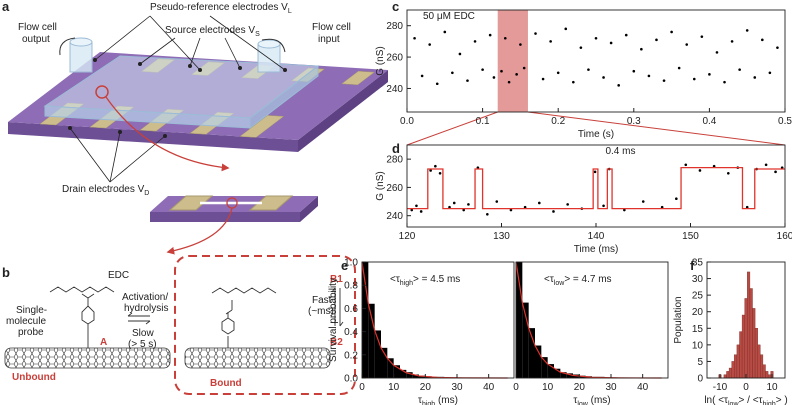 The height and width of the screenshot is (405, 792). Describe the element at coordinates (558, 121) in the screenshot. I see `x-tick-label: 0.2` at that location.